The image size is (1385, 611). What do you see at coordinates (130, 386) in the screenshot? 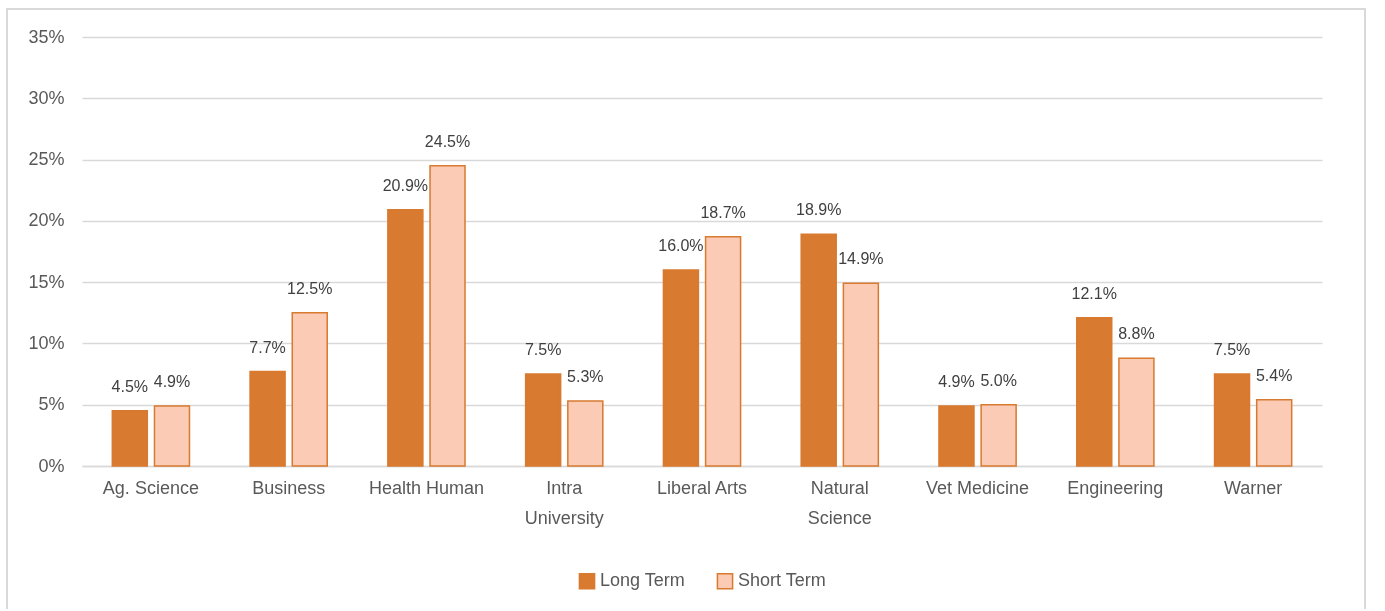
I see `data-label: 4.5%` at bounding box center [130, 386].